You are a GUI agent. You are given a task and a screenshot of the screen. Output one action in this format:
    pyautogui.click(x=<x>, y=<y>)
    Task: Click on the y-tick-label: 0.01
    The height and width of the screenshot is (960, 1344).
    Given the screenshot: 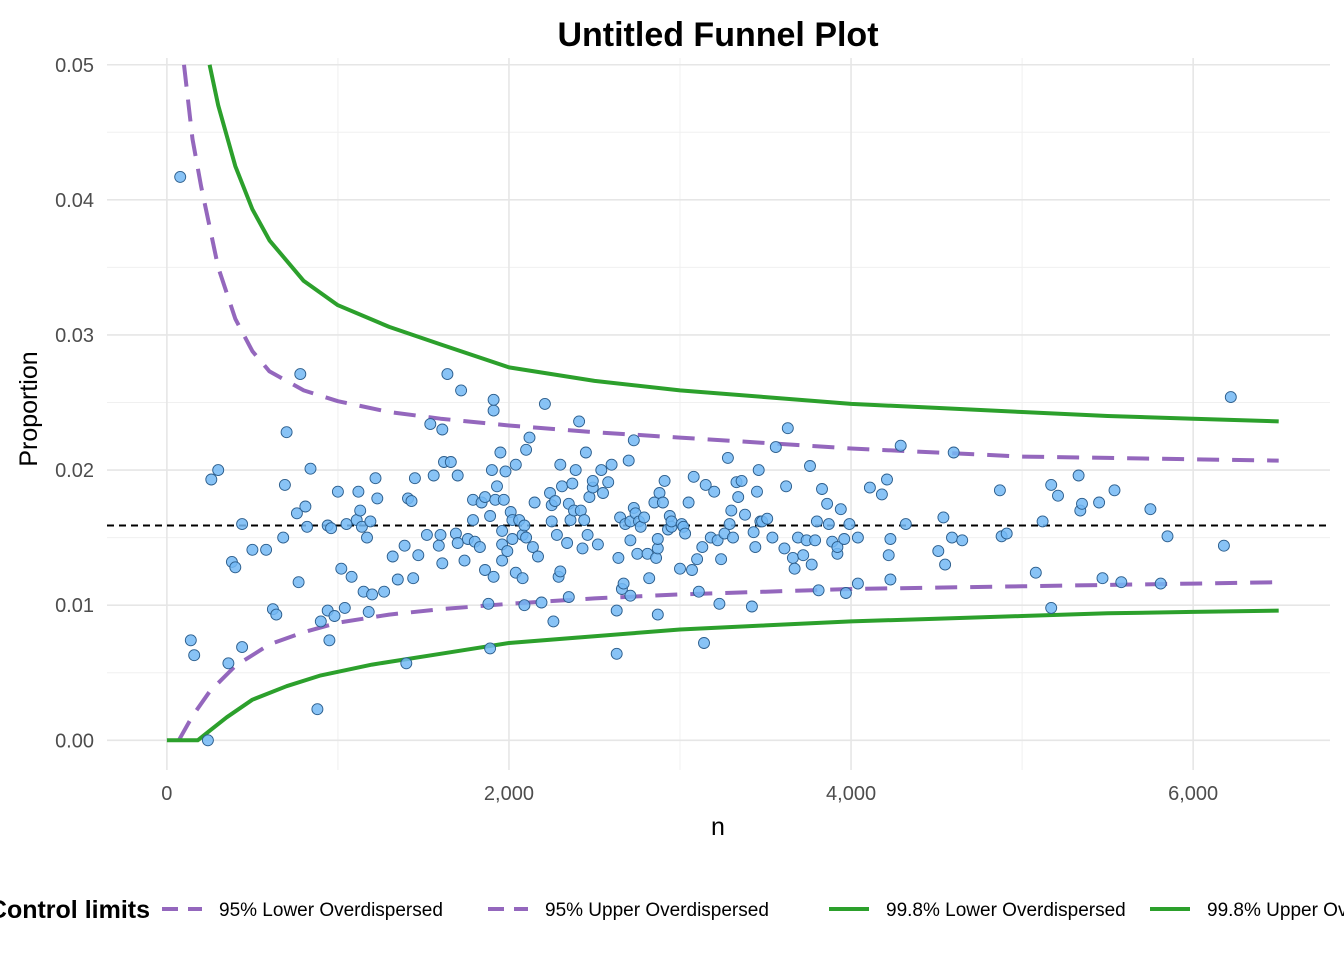 What is the action you would take?
    pyautogui.click(x=74, y=606)
    